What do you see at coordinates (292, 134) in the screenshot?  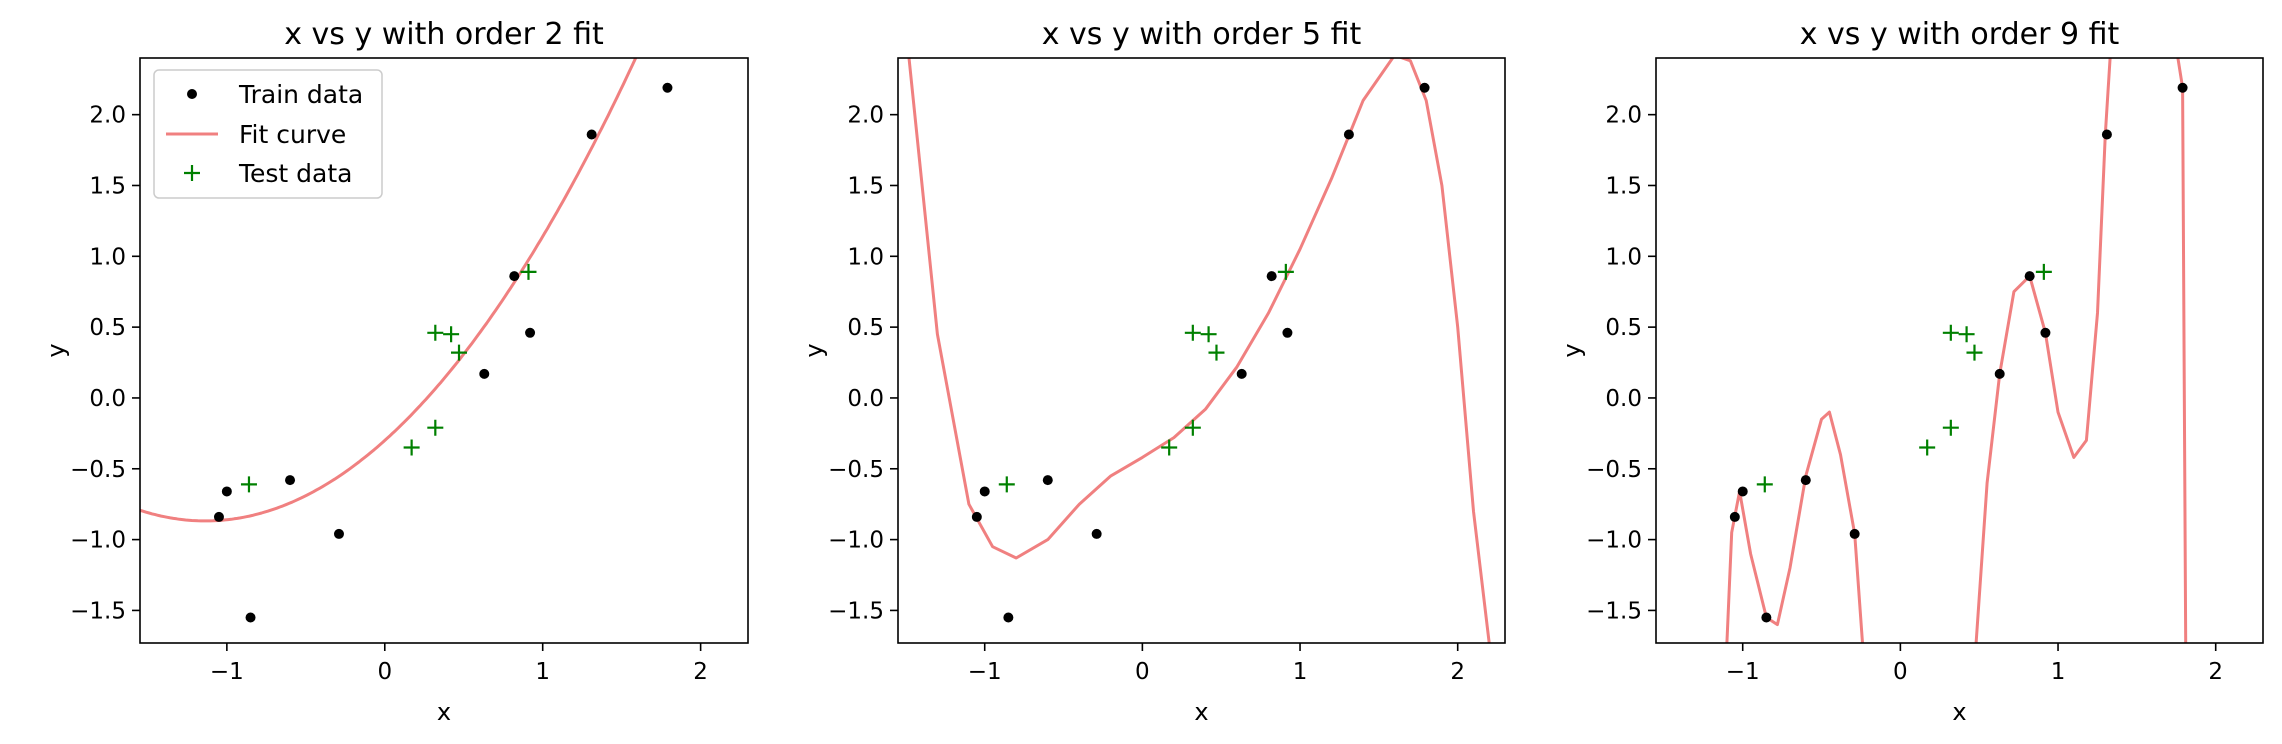 I see `legend-entry-label: Fit curve` at bounding box center [292, 134].